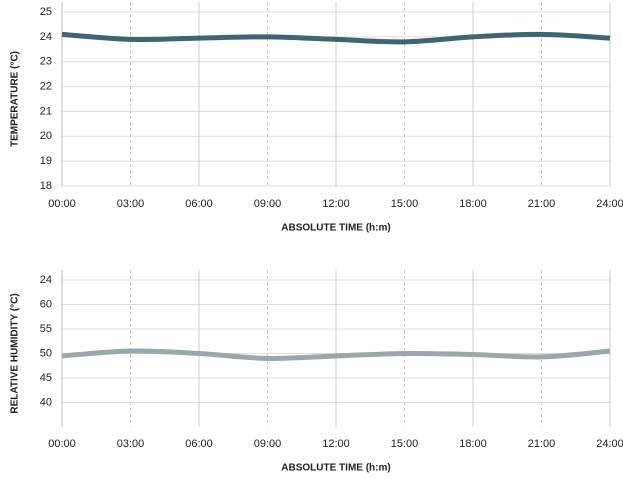 The image size is (623, 479). Describe the element at coordinates (46, 62) in the screenshot. I see `y-tick-label: 23` at that location.